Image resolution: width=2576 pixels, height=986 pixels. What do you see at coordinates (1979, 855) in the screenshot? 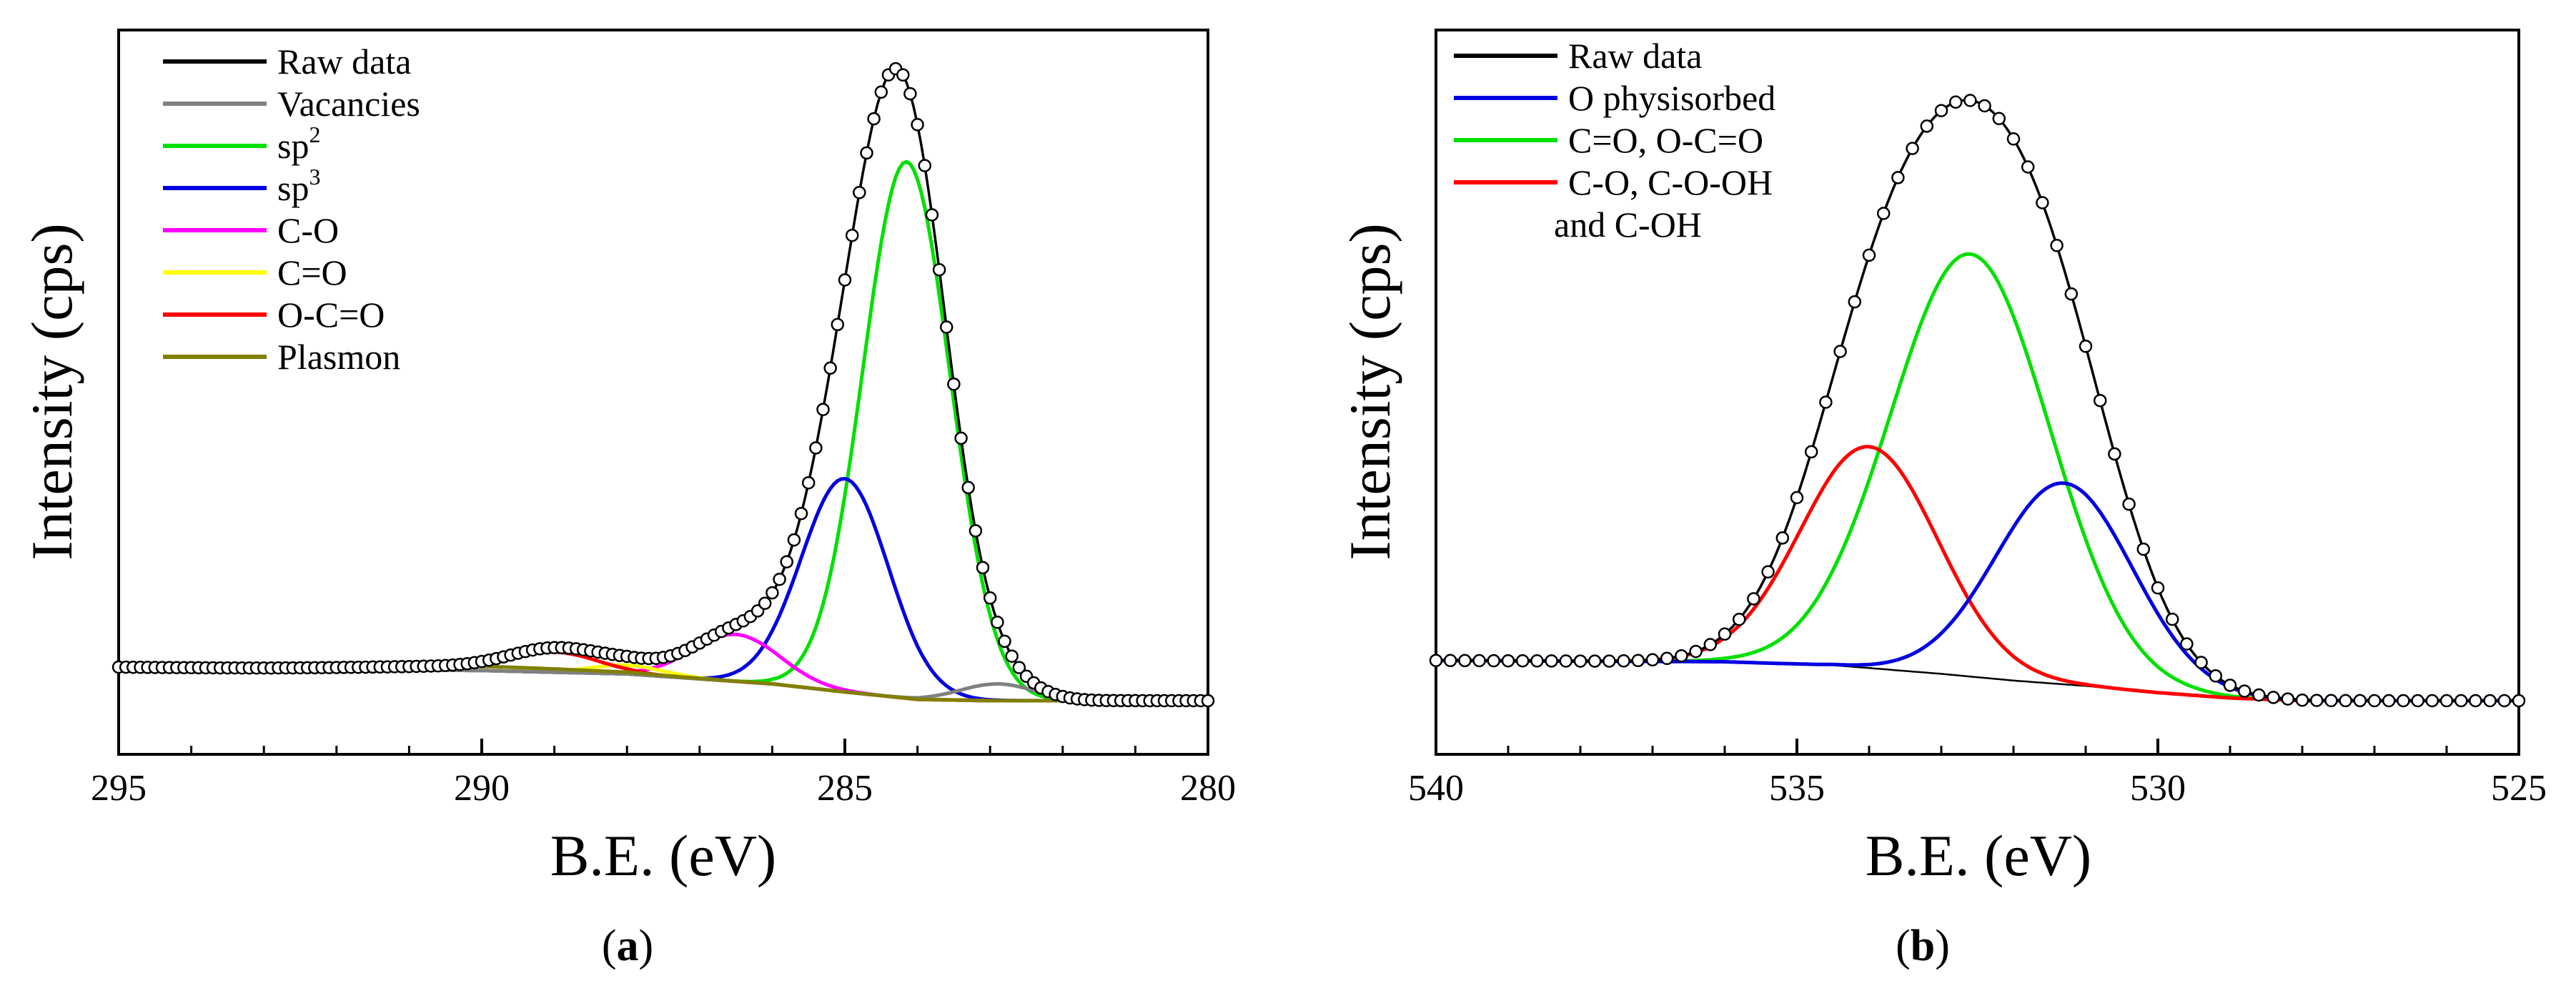
I see `x-axis-title-b: B.E. (eV)` at bounding box center [1979, 855].